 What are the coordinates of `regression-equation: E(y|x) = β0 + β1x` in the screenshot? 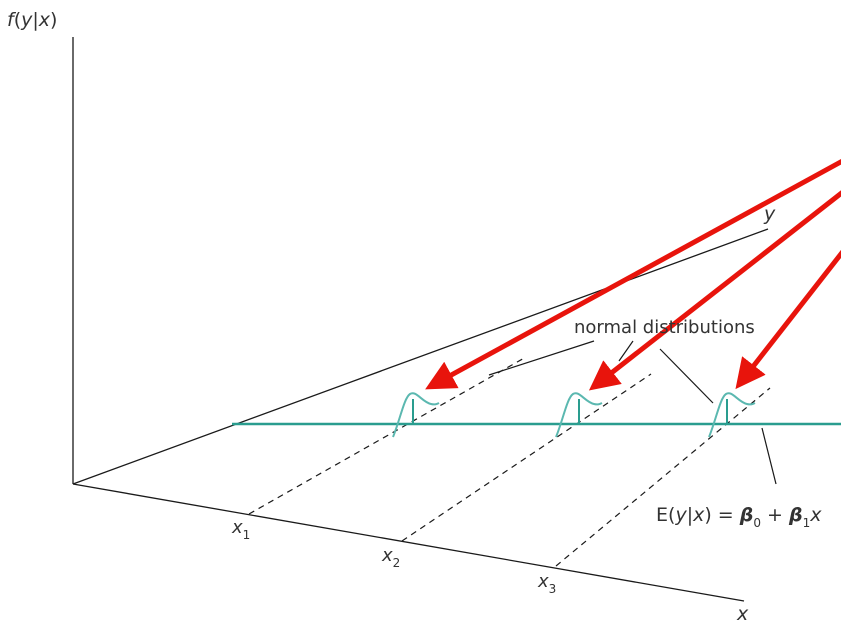 It's located at (739, 517).